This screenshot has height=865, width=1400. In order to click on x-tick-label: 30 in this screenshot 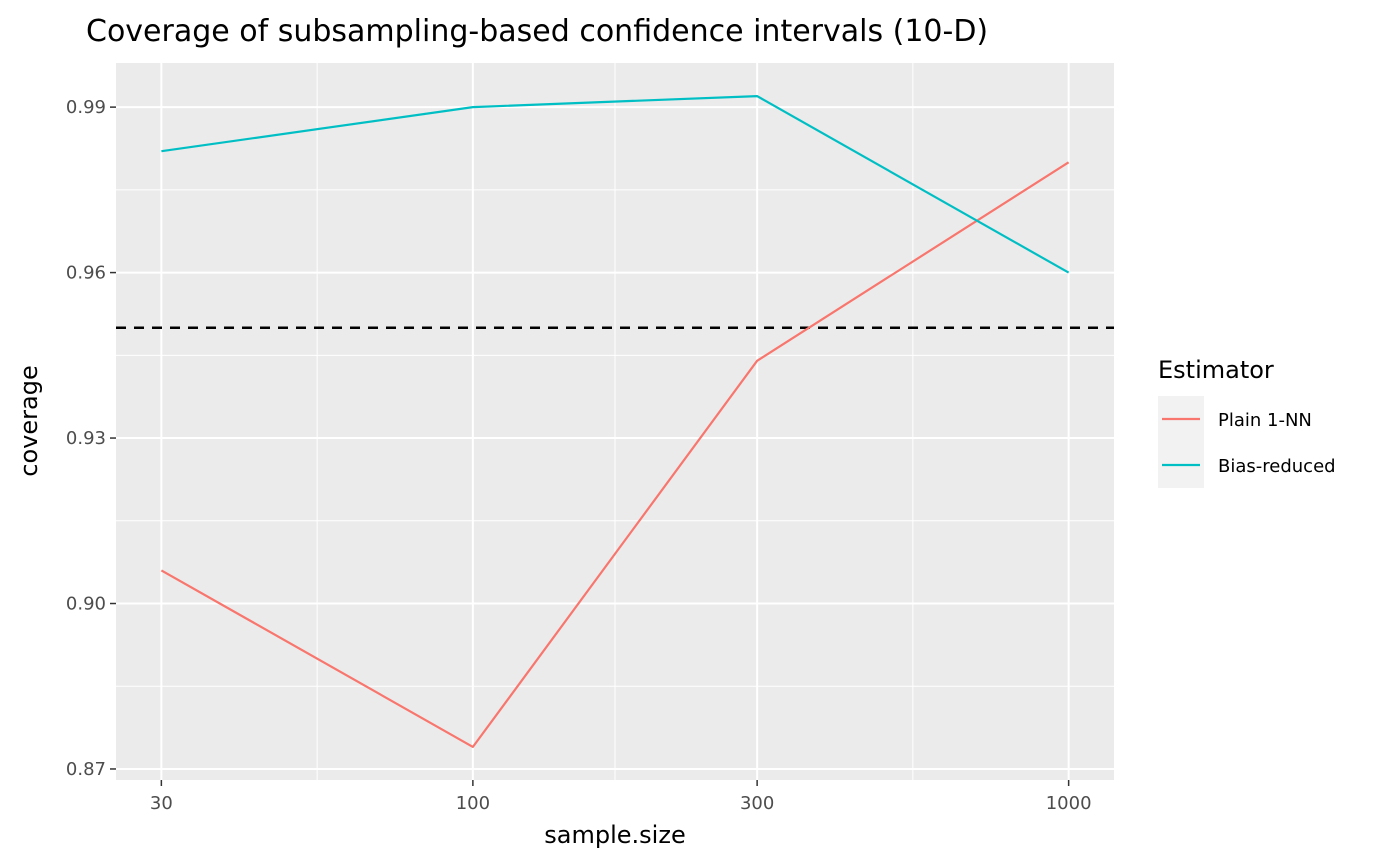, I will do `click(161, 803)`.